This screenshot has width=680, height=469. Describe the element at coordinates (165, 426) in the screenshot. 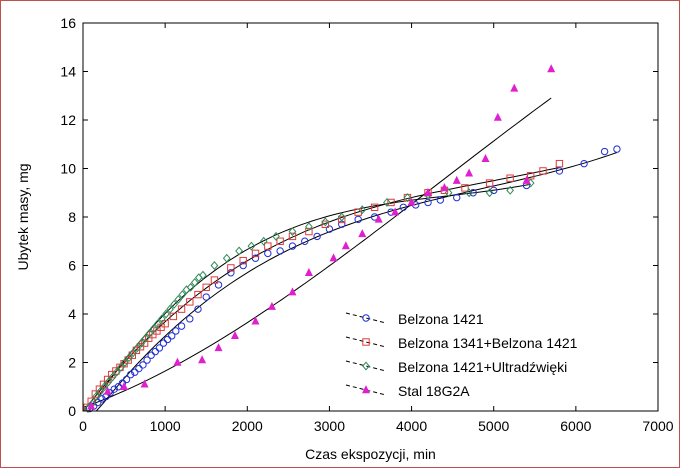

I see `x-tick-label: 1000` at that location.